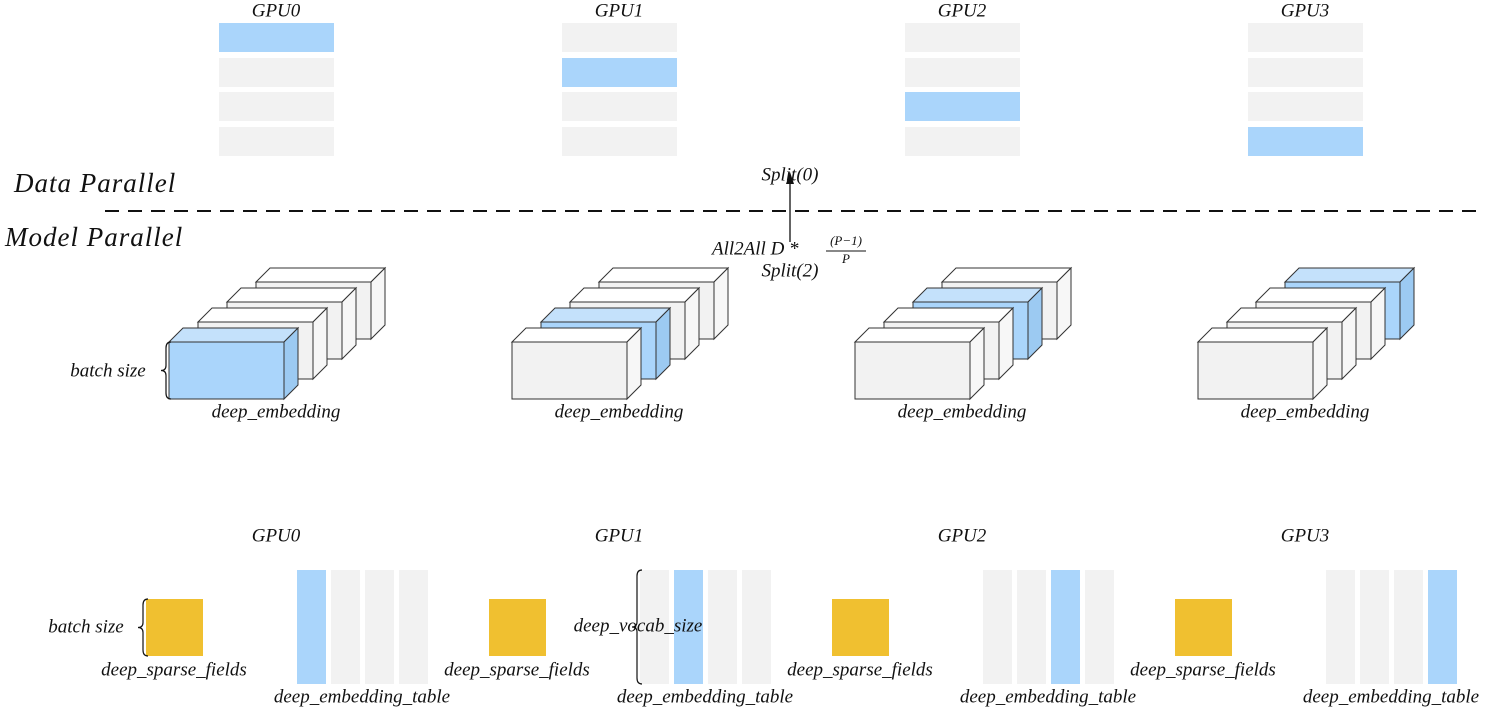  I want to click on vocab-size-label: deep_vocab_size, so click(638, 625).